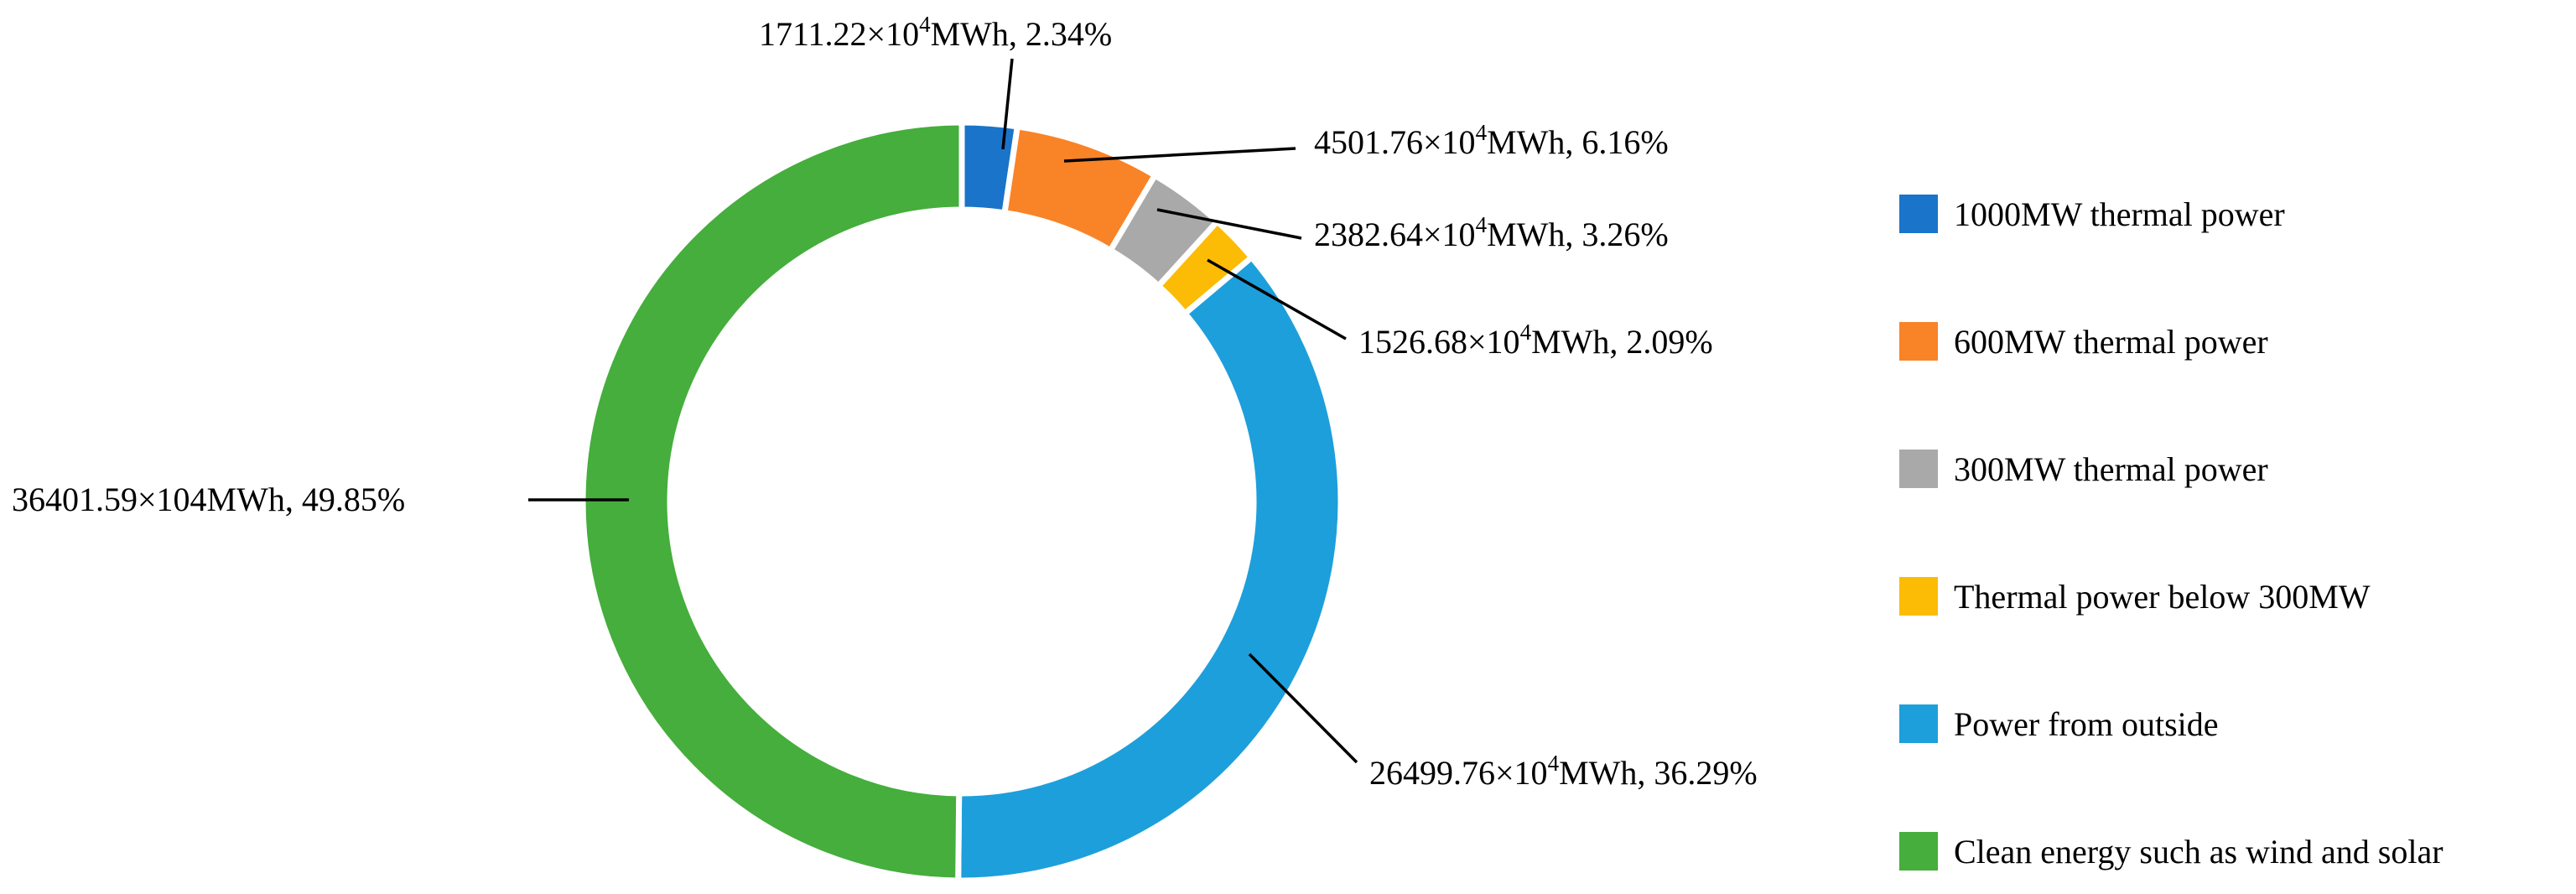 Image resolution: width=2576 pixels, height=894 pixels. I want to click on data-label-3: 2382.64×104MWh, 3.26%, so click(1491, 232).